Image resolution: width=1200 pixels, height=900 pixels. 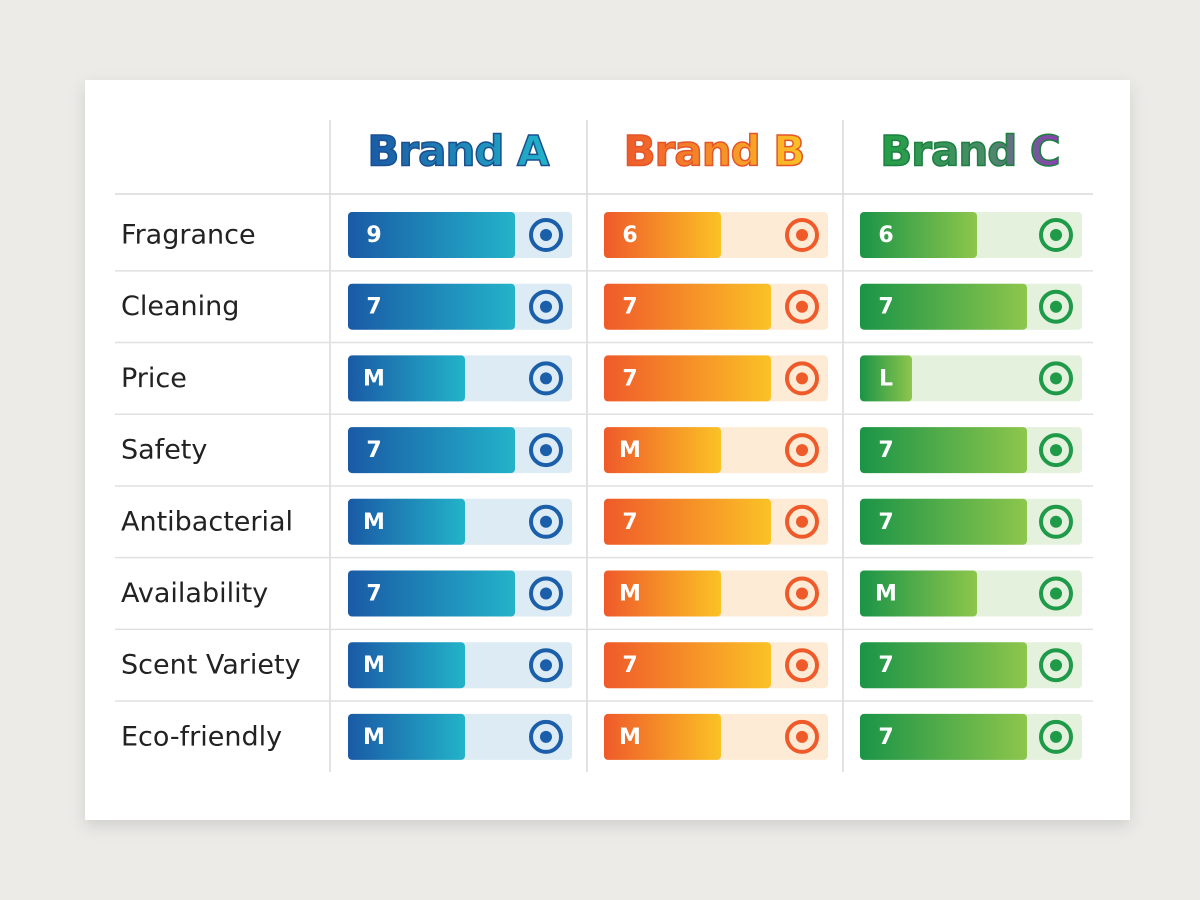 I want to click on row-label: Scent Variety, so click(x=211, y=665).